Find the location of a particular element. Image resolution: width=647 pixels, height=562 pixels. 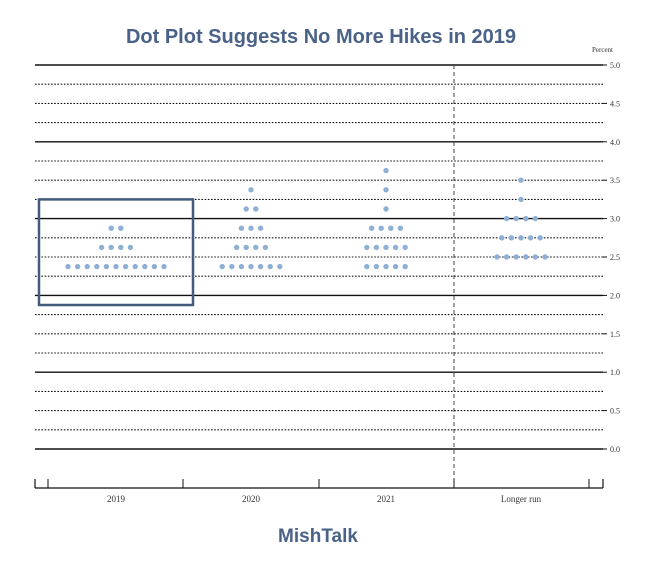

y-tick-label: 1.5 is located at coordinates (615, 334).